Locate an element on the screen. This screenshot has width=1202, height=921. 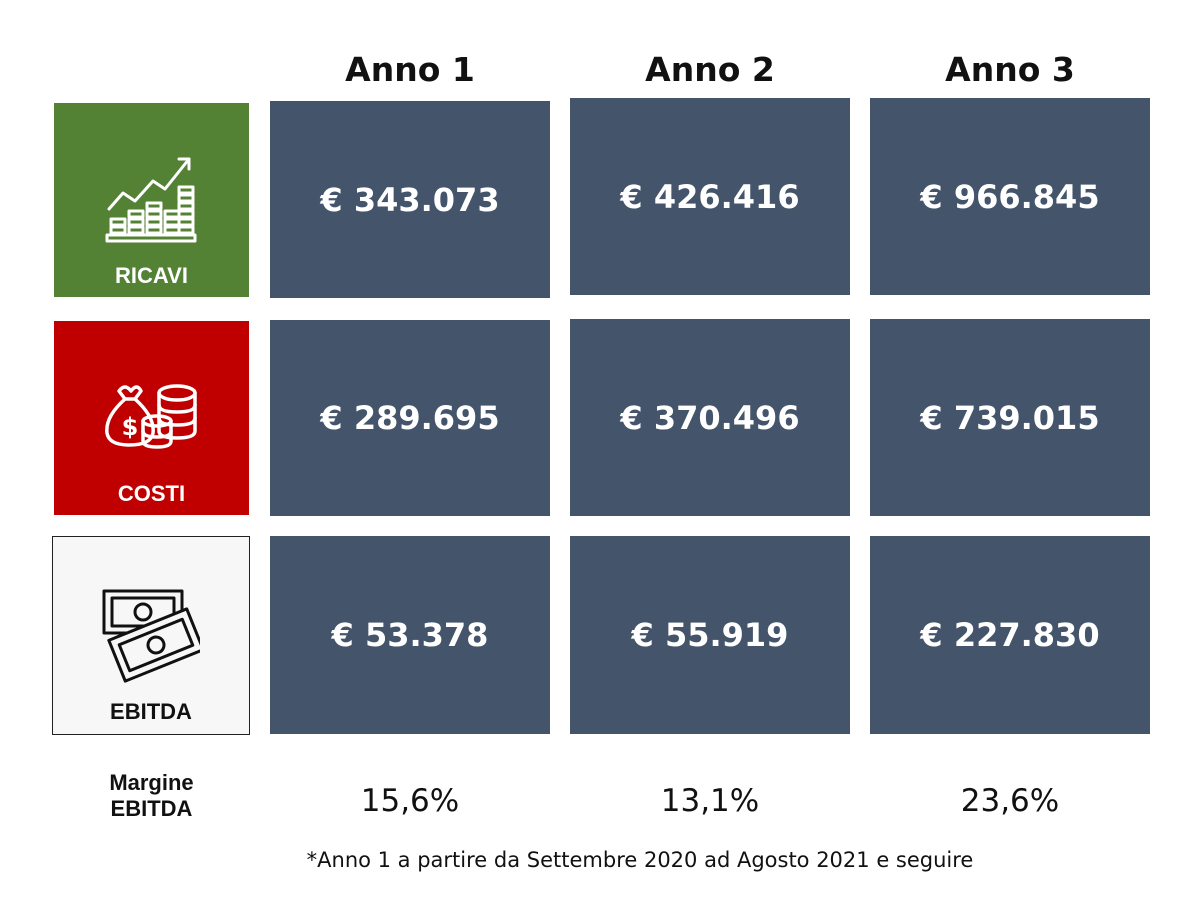
margin-anno-2: 13,1% is located at coordinates (710, 801).